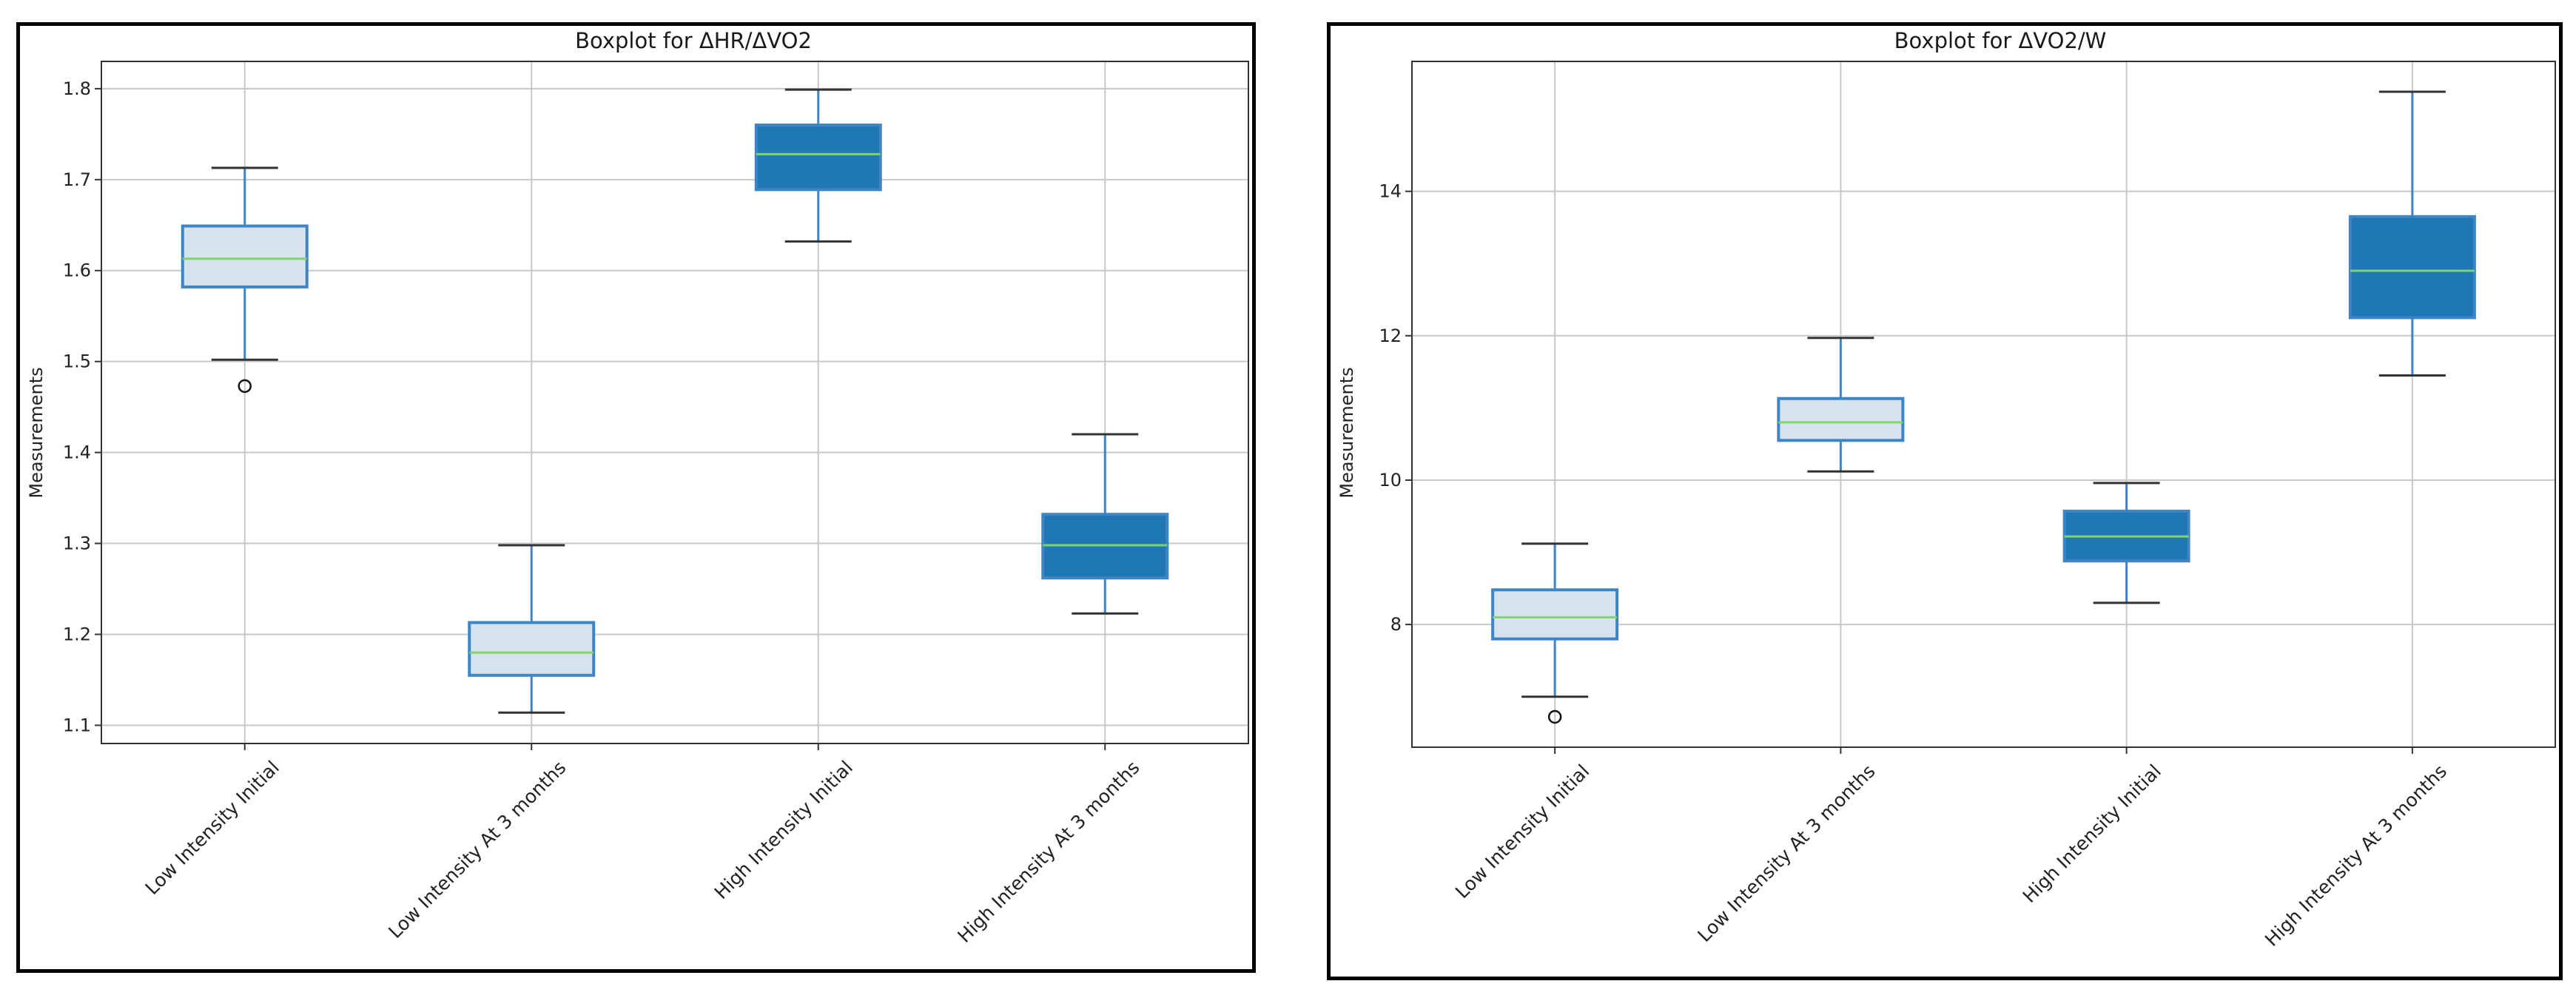 The width and height of the screenshot is (2576, 998). What do you see at coordinates (693, 41) in the screenshot?
I see `chart-title: Boxplot for ΔHR/ΔVO2` at bounding box center [693, 41].